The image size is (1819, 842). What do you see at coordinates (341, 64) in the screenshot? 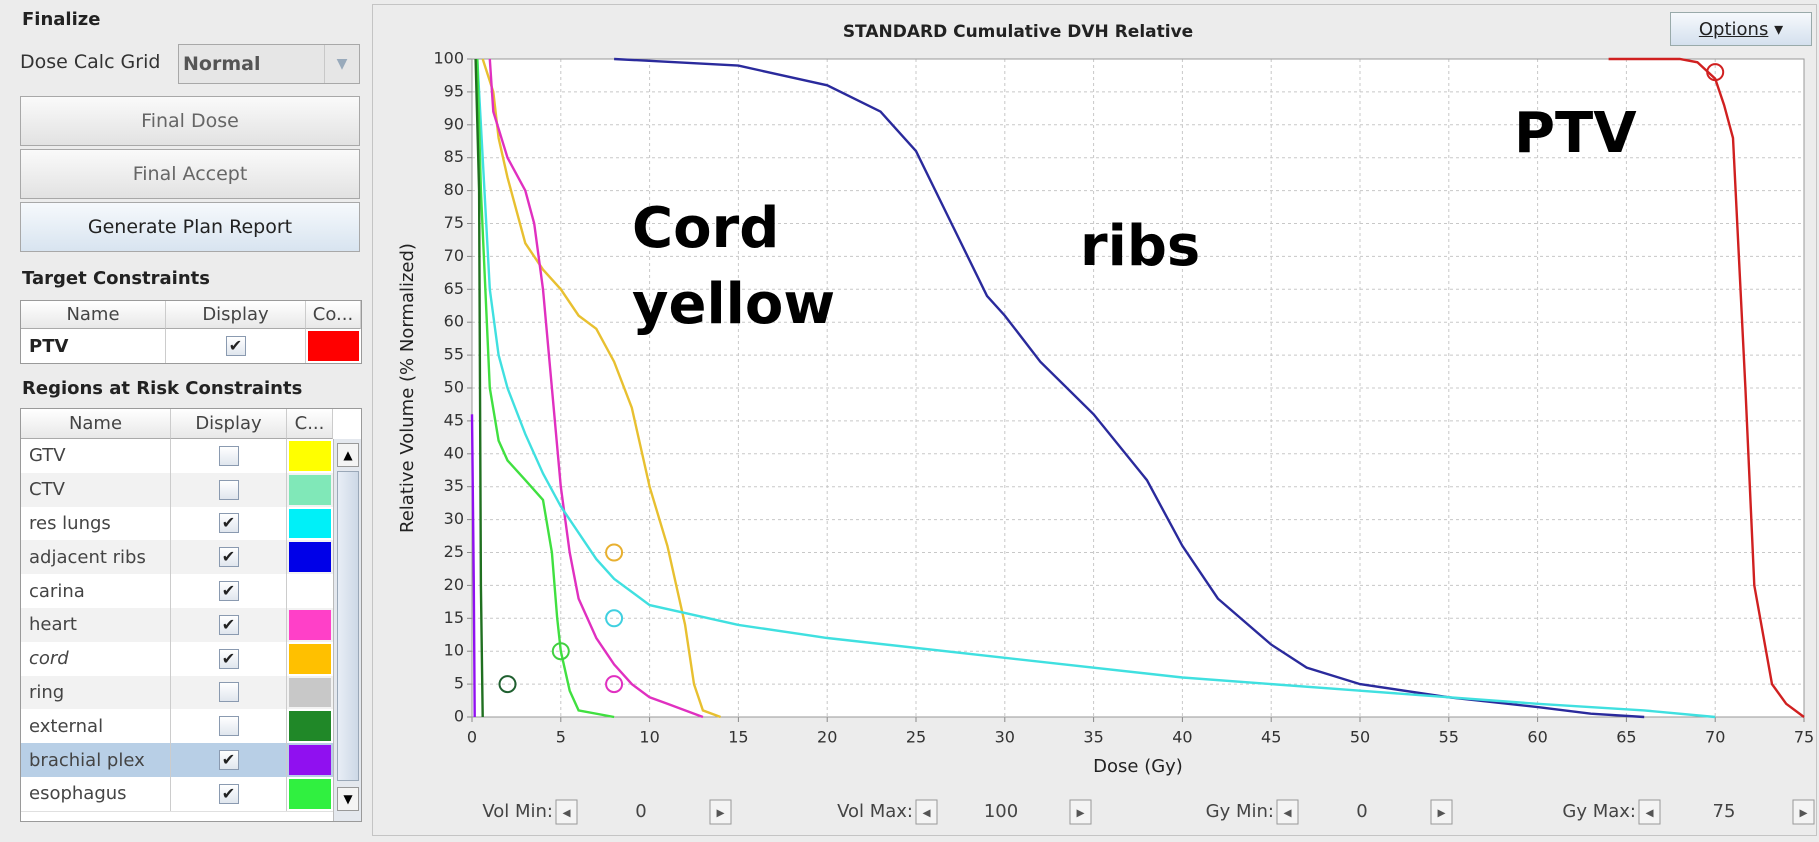
I see `dropdown-arrow: ▼` at bounding box center [341, 64].